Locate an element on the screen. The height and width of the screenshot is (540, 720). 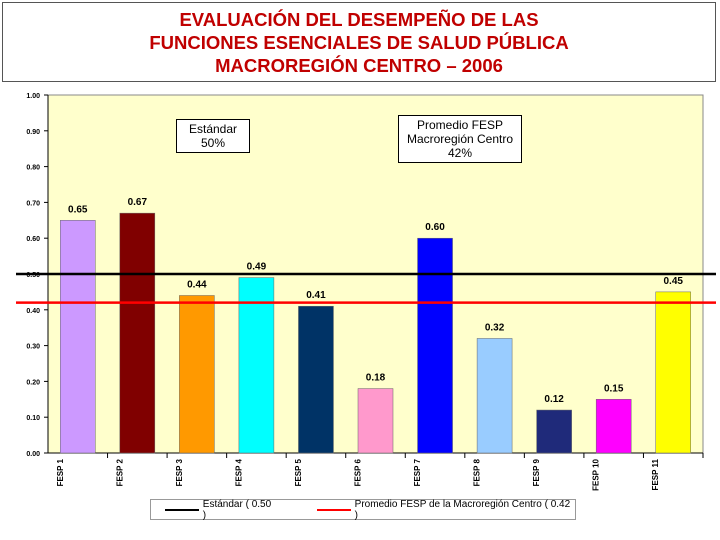
category-label: FESP 10 is located at coordinates (596, 474).